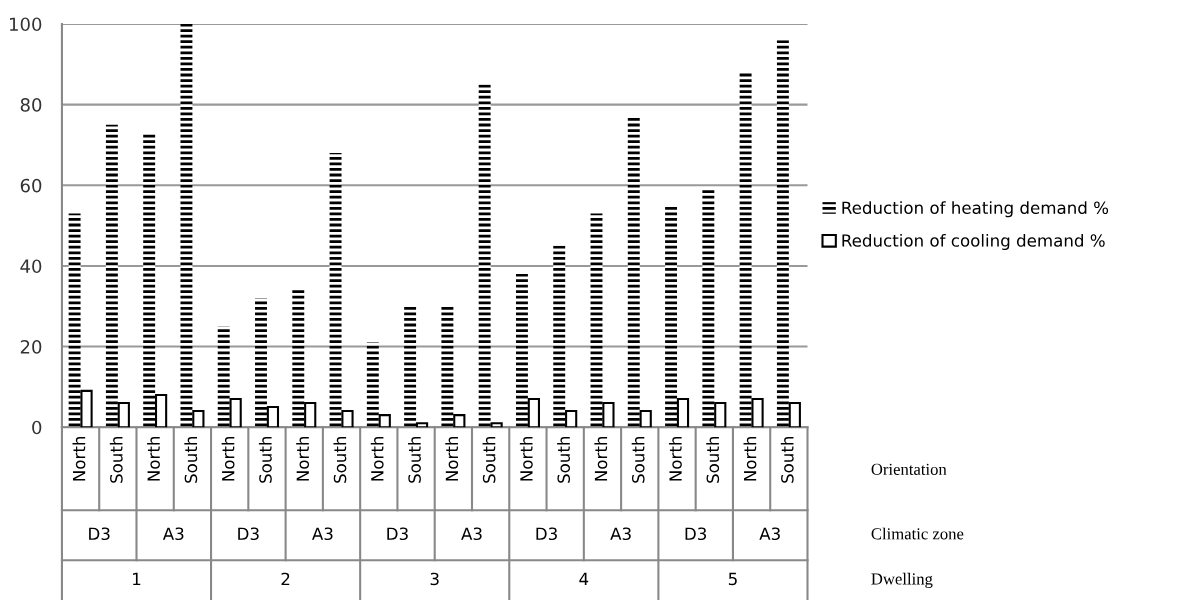 The image size is (1191, 600). I want to click on legend-label: Reduction of heating demand %, so click(975, 209).